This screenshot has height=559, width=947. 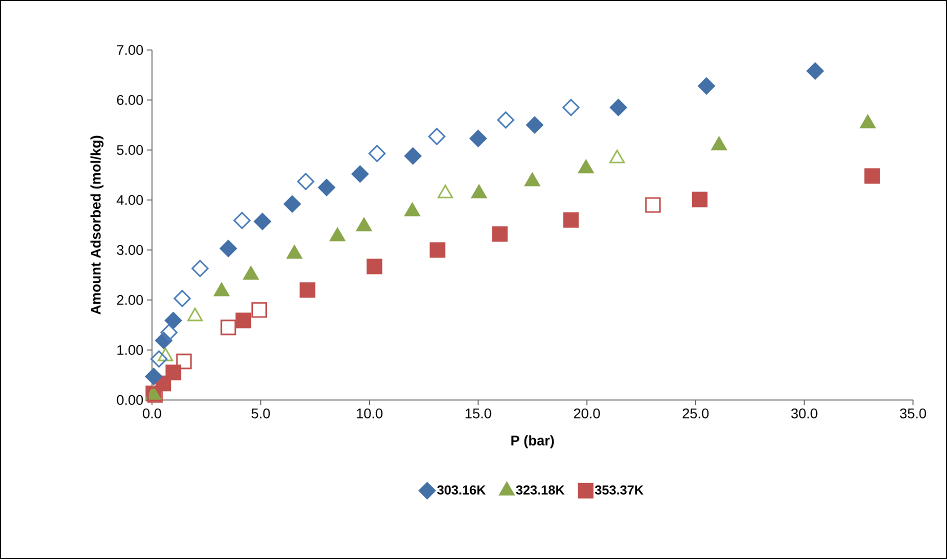 I want to click on x-tick-label: 35.0, so click(x=913, y=413).